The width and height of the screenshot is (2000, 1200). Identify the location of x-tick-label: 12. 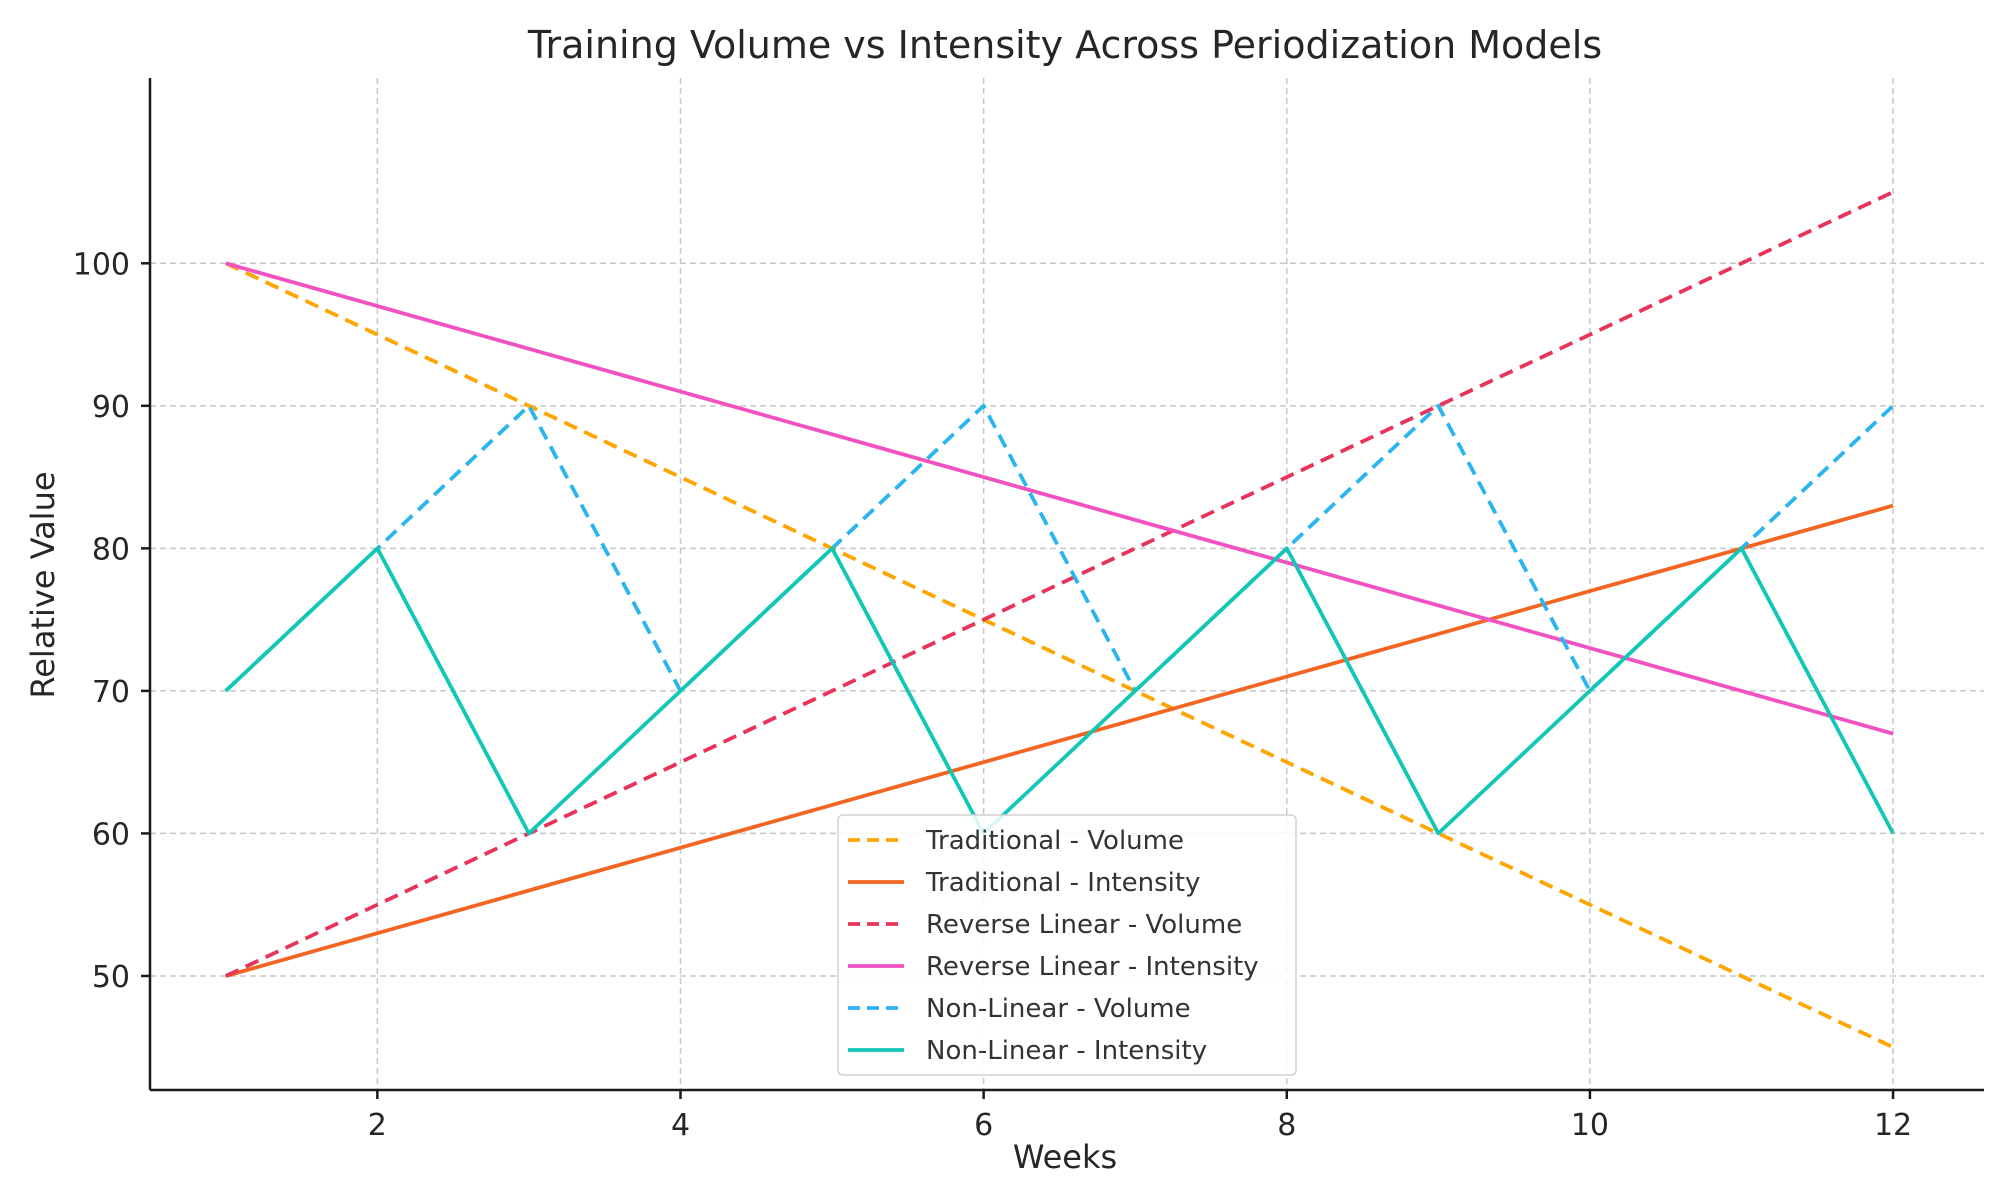
(1893, 1125).